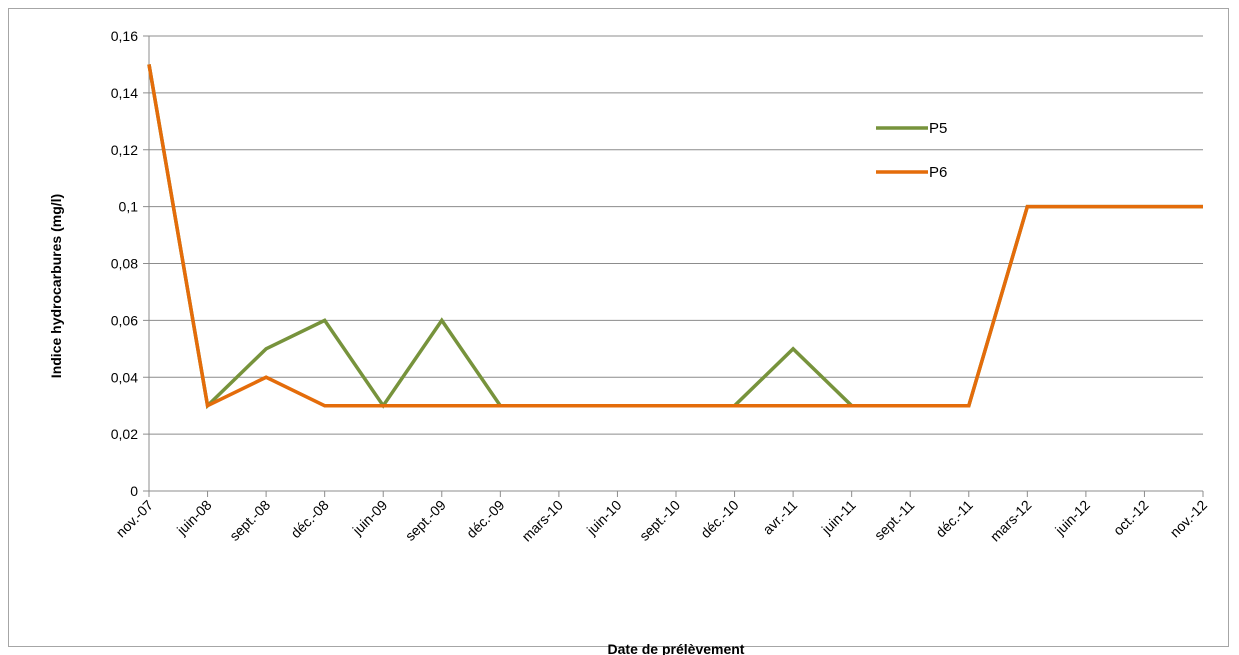 This screenshot has width=1239, height=655. What do you see at coordinates (894, 520) in the screenshot?
I see `x-tick-label: sept.-11` at bounding box center [894, 520].